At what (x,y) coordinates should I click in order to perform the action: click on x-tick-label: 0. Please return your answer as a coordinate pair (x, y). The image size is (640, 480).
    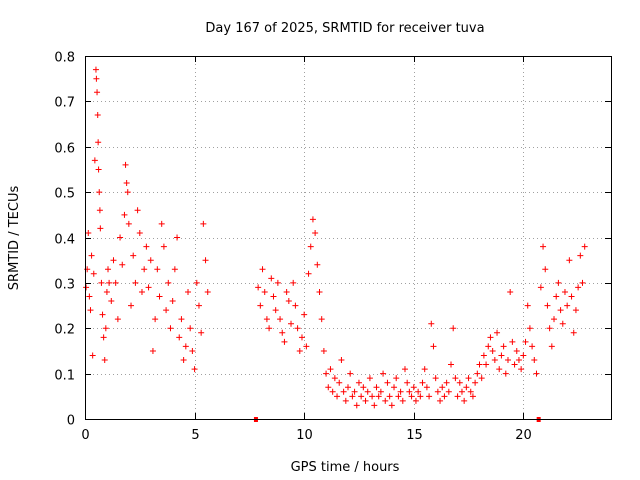
    Looking at the image, I should click on (85, 435).